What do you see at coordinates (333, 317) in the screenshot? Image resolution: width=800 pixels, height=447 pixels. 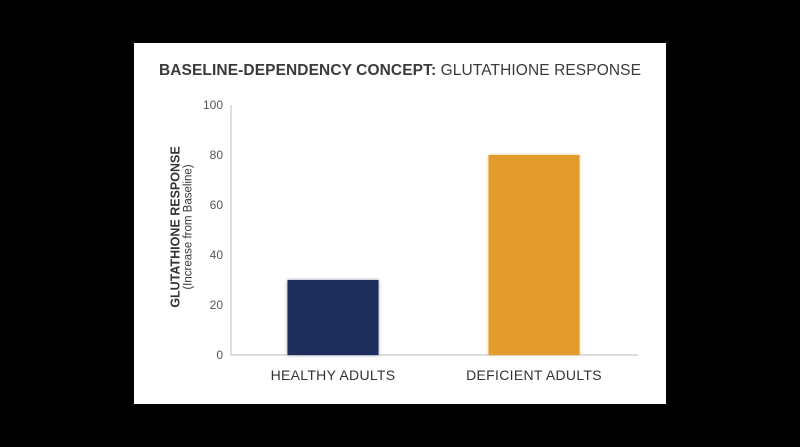 I see `bar-healthy-adults` at bounding box center [333, 317].